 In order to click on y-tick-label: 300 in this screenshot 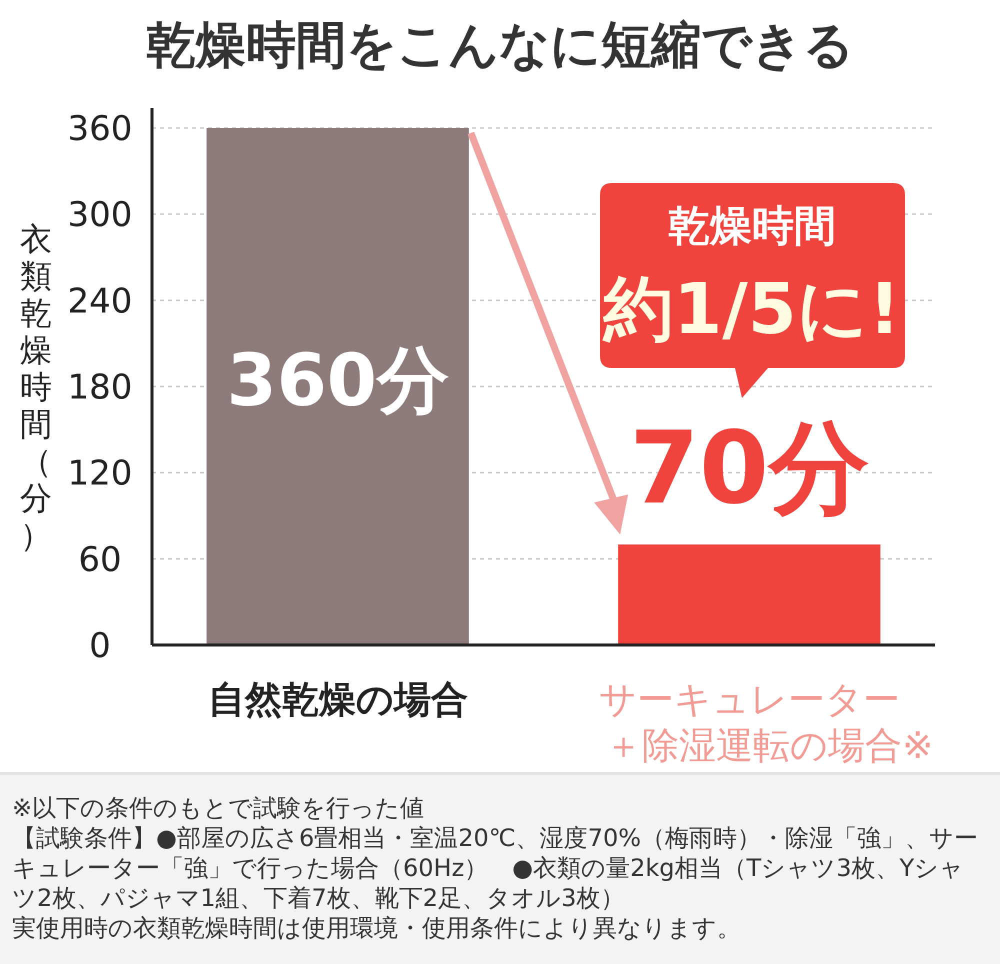, I will do `click(100, 215)`.